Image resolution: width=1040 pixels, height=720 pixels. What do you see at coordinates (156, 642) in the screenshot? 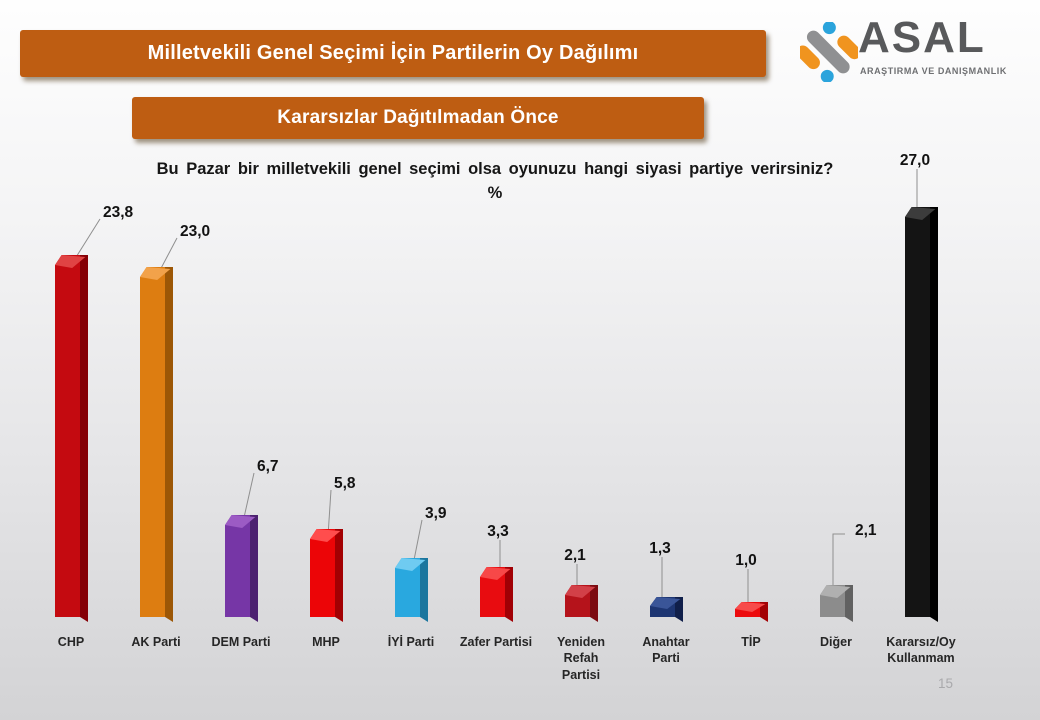
I see `category-label-ak-parti: AK Parti` at bounding box center [156, 642].